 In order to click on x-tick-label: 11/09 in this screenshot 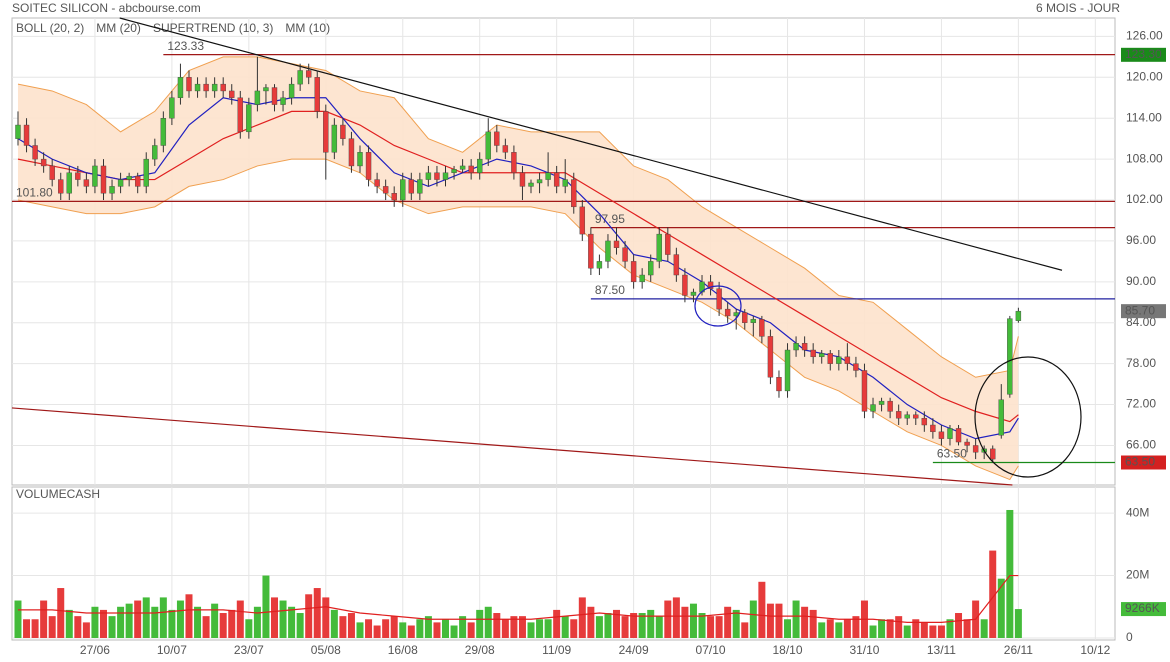, I will do `click(556, 650)`.